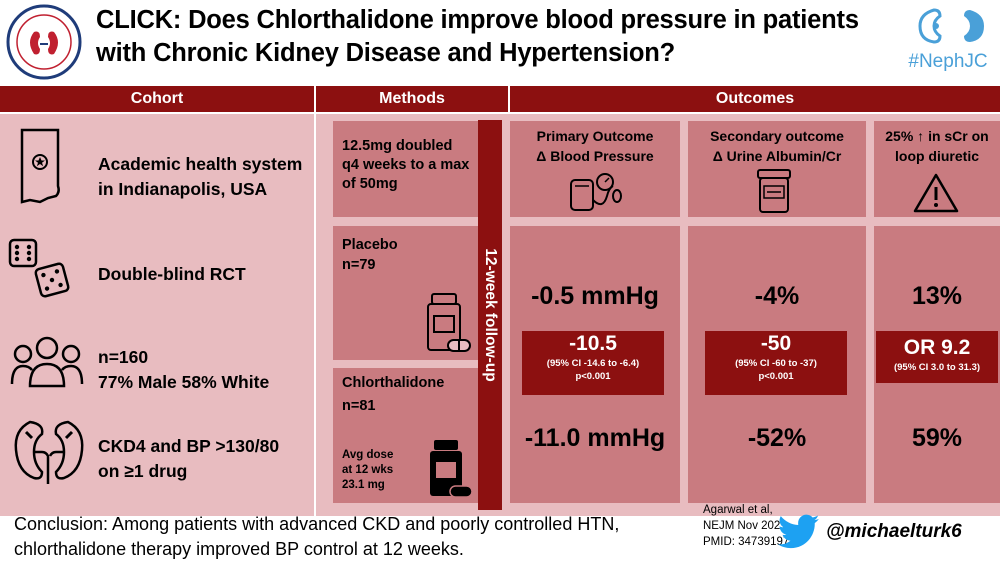 This screenshot has height=562, width=1000. What do you see at coordinates (49, 451) in the screenshot?
I see `kidneys-icon` at bounding box center [49, 451].